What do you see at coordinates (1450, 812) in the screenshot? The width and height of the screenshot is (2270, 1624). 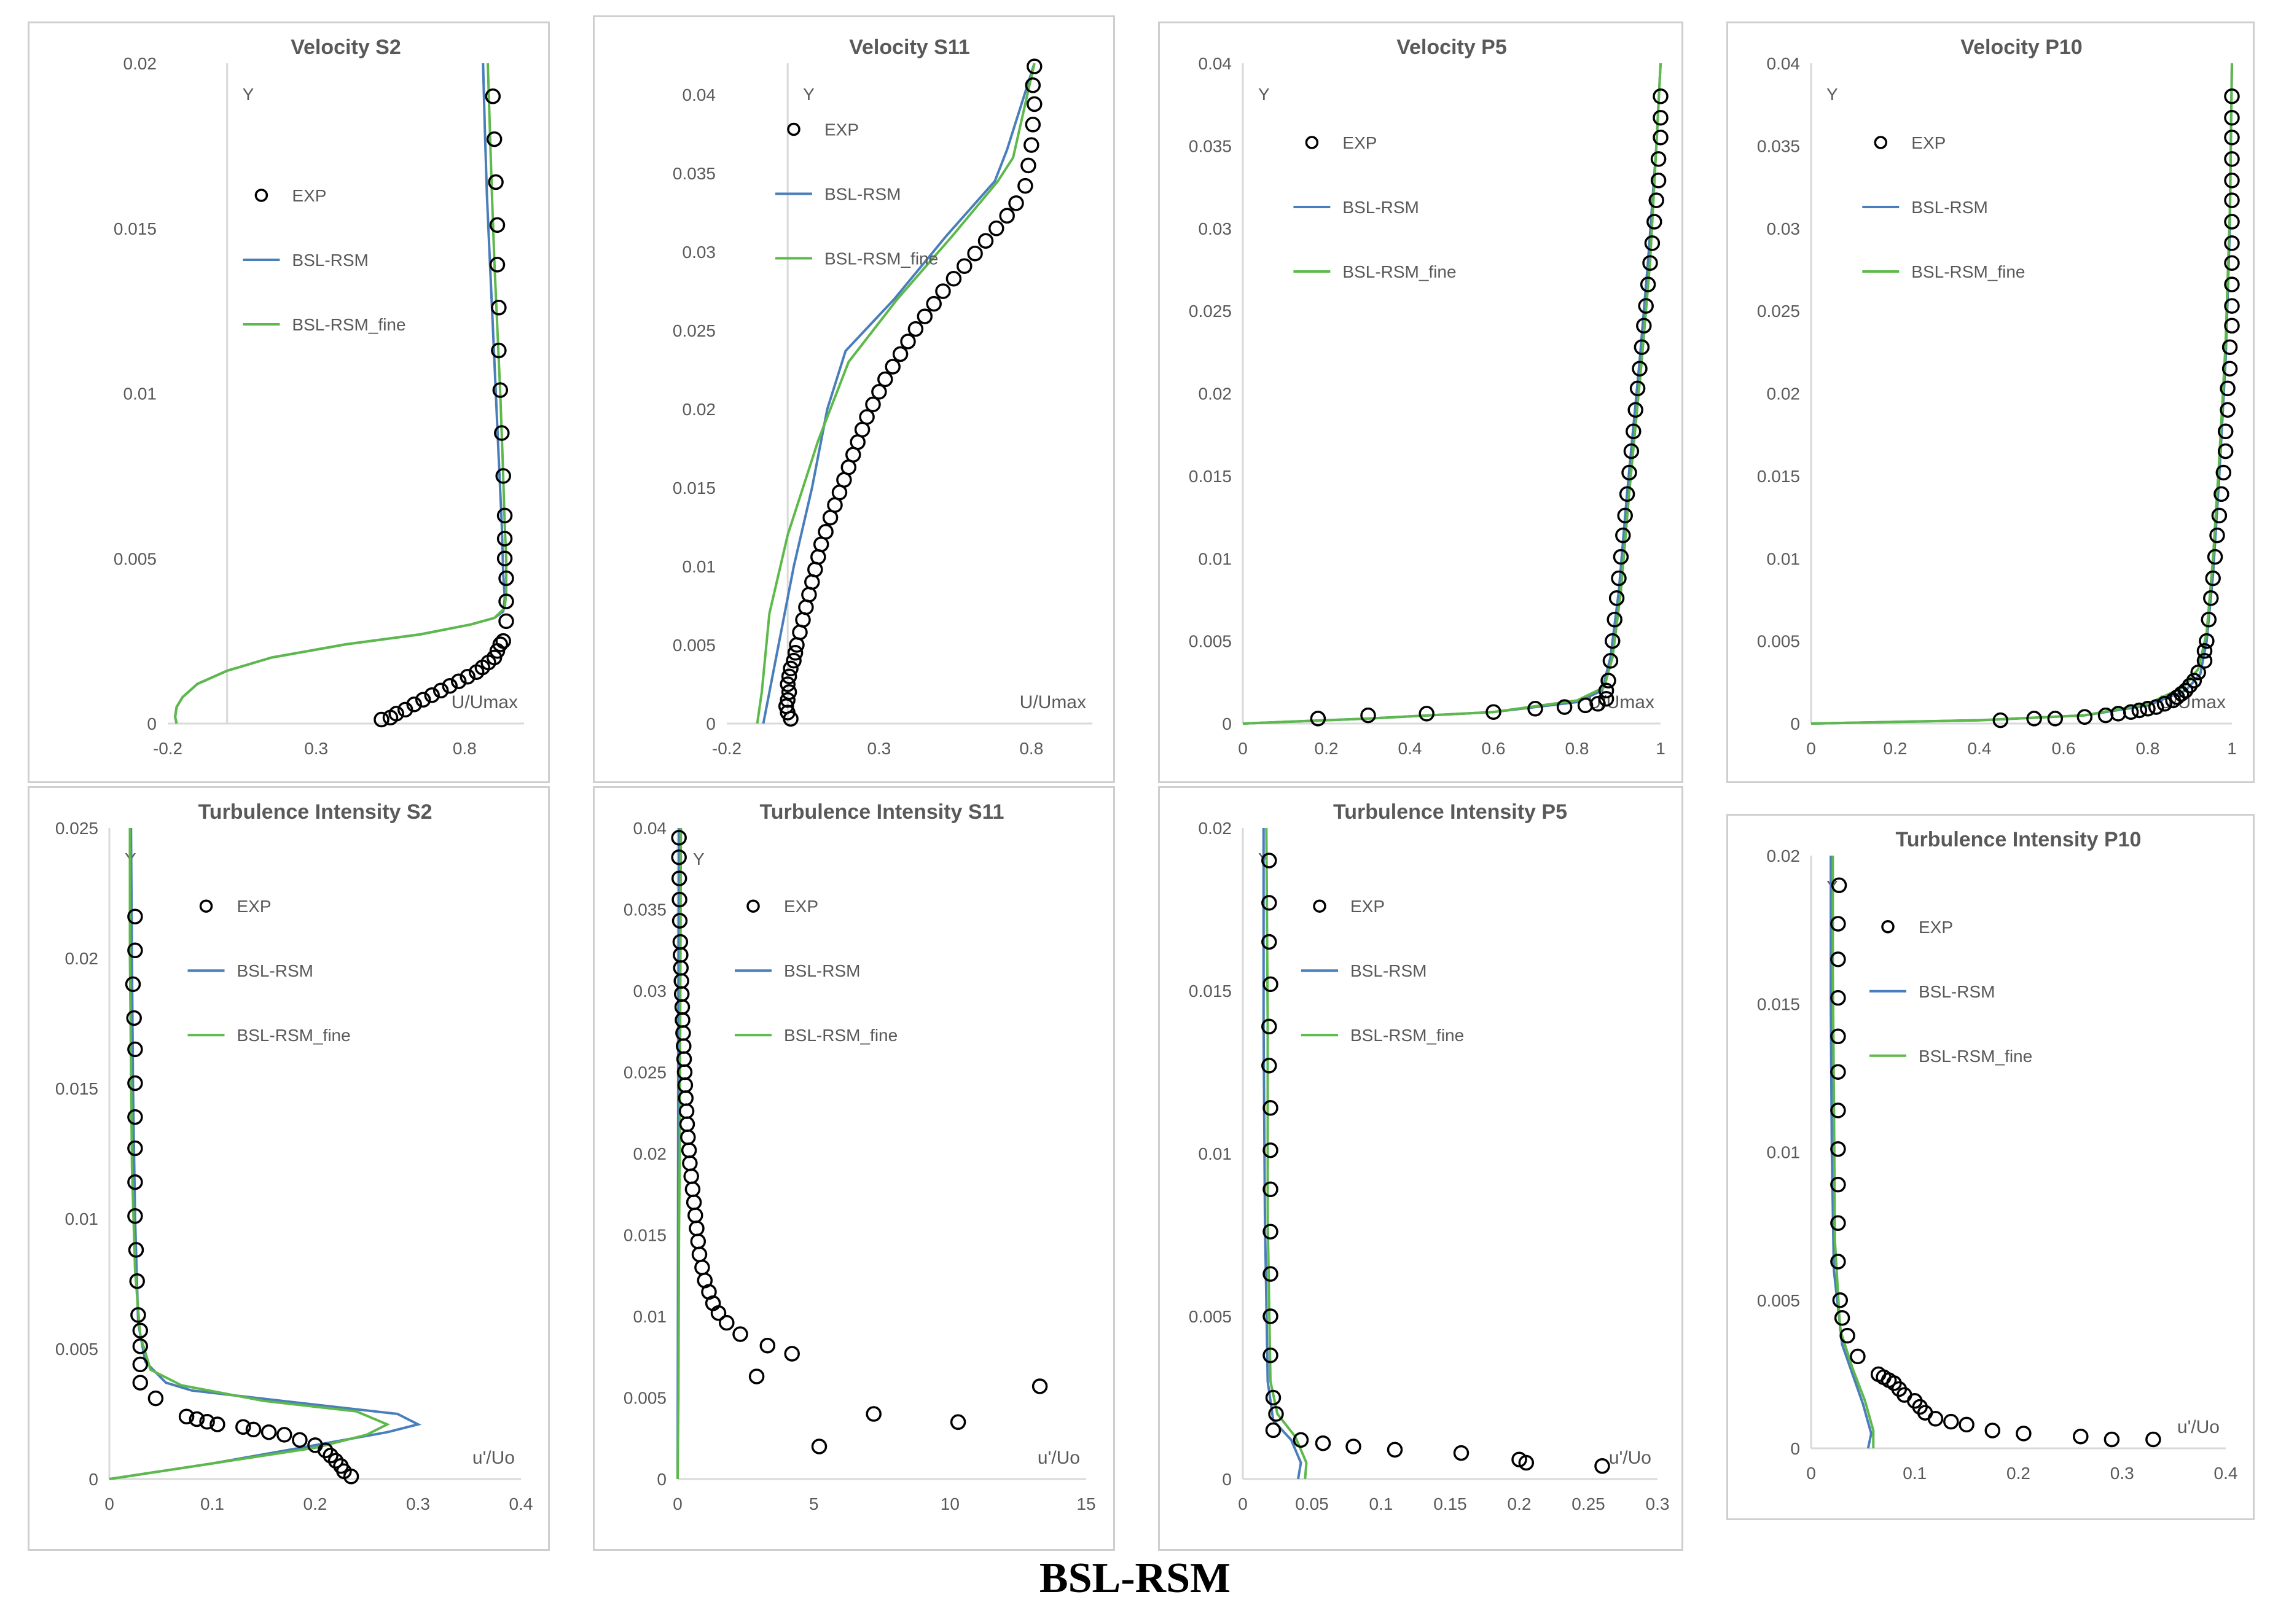 I see `chart-title: Turbulence Intensity P5` at bounding box center [1450, 812].